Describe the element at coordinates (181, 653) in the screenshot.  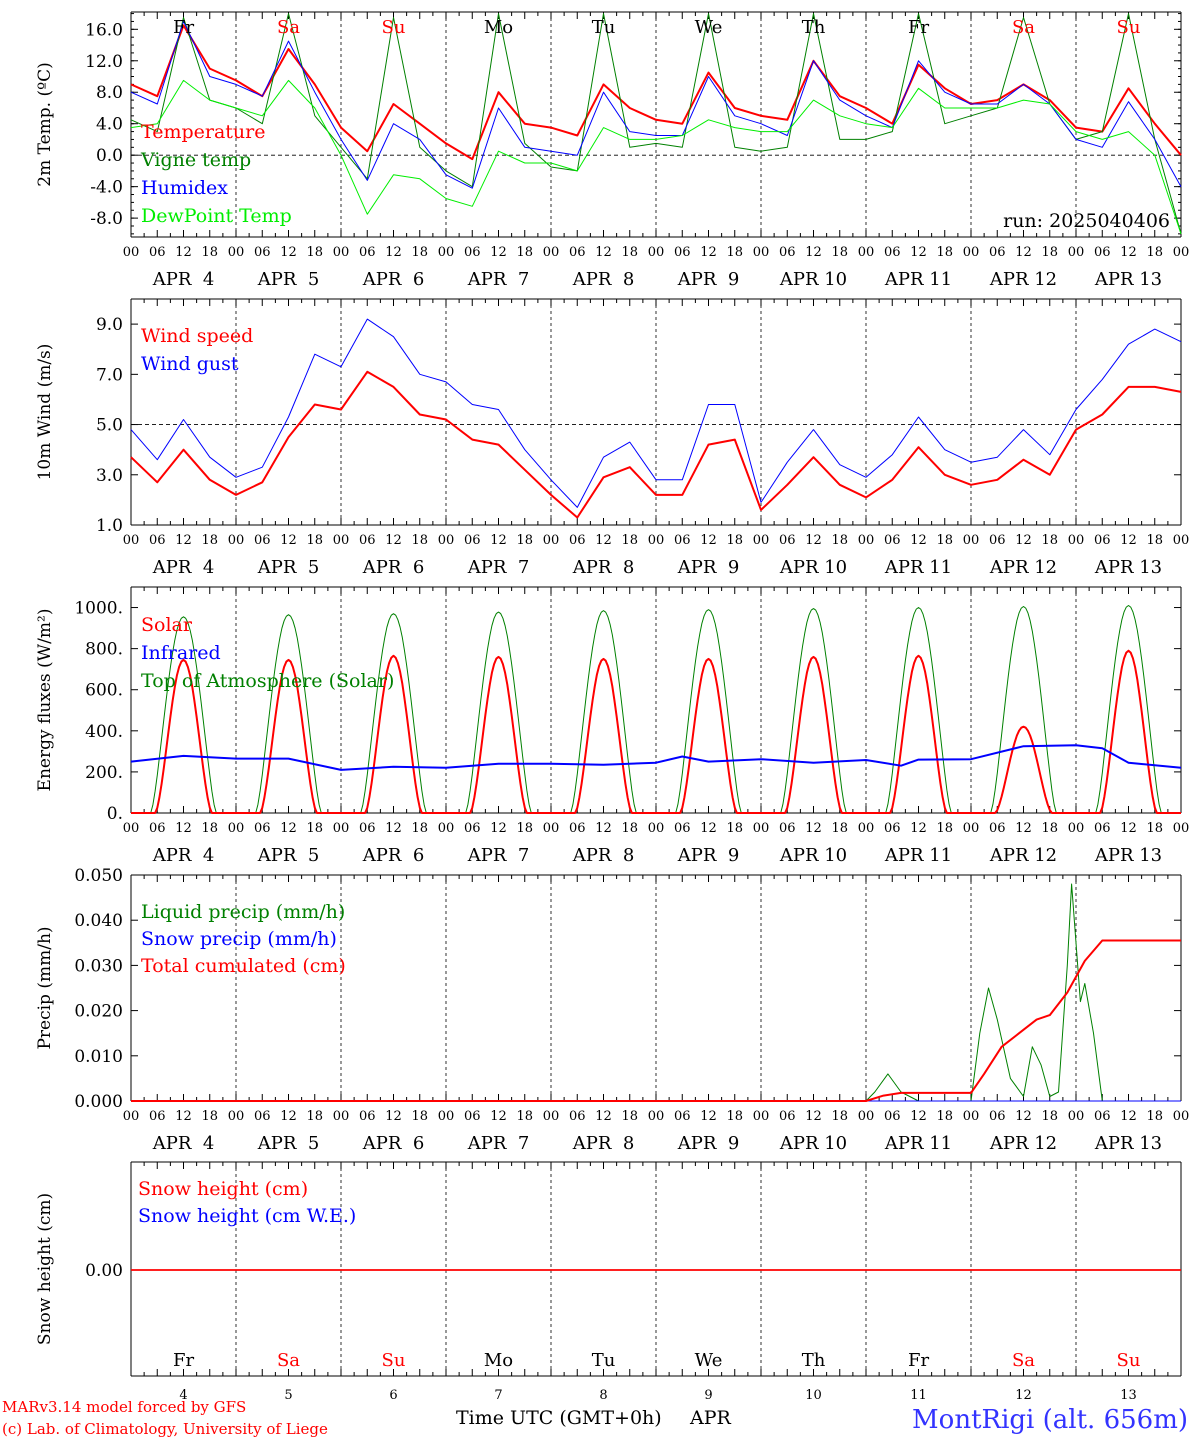
I see `legend-infrared: Infrared` at that location.